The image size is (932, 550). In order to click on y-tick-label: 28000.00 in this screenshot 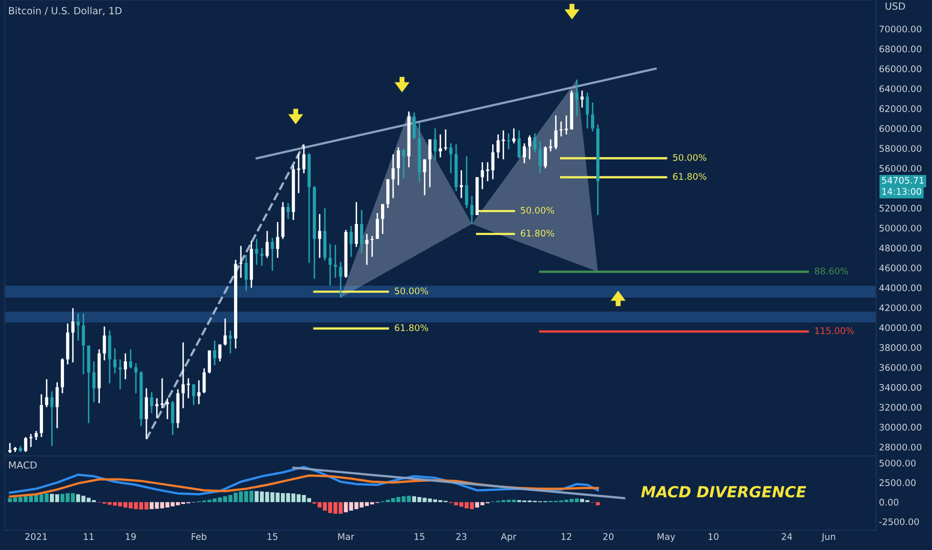, I will do `click(901, 447)`.